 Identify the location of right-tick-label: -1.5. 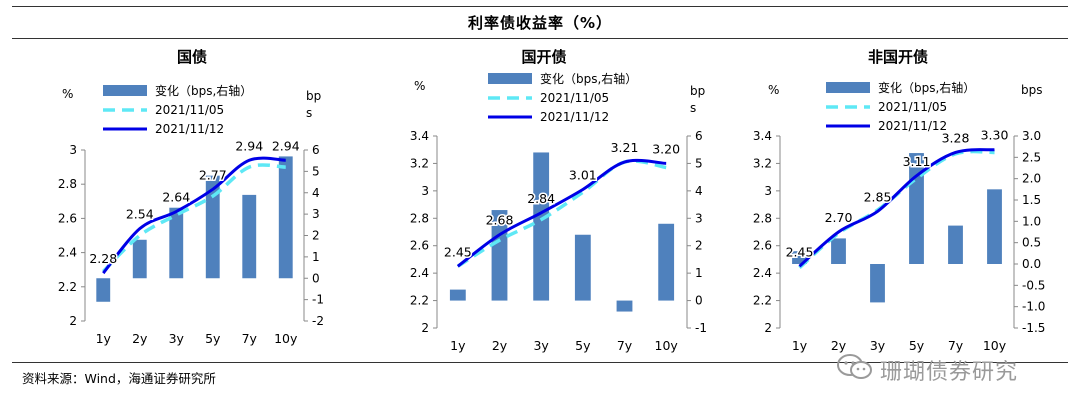
(1033, 328).